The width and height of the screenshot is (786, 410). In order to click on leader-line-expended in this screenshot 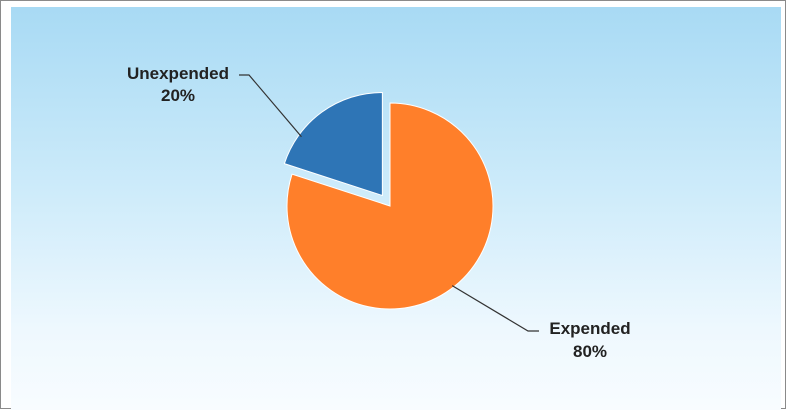, I will do `click(495, 308)`.